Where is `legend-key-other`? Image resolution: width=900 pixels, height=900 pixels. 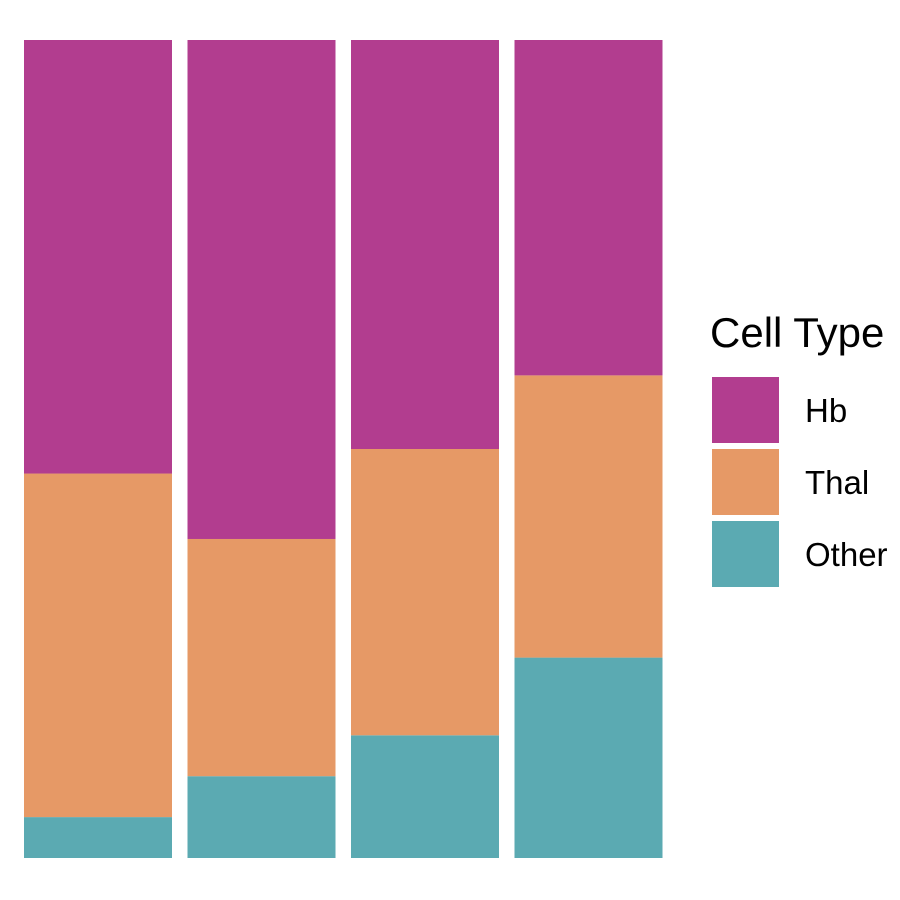 legend-key-other is located at coordinates (745, 554).